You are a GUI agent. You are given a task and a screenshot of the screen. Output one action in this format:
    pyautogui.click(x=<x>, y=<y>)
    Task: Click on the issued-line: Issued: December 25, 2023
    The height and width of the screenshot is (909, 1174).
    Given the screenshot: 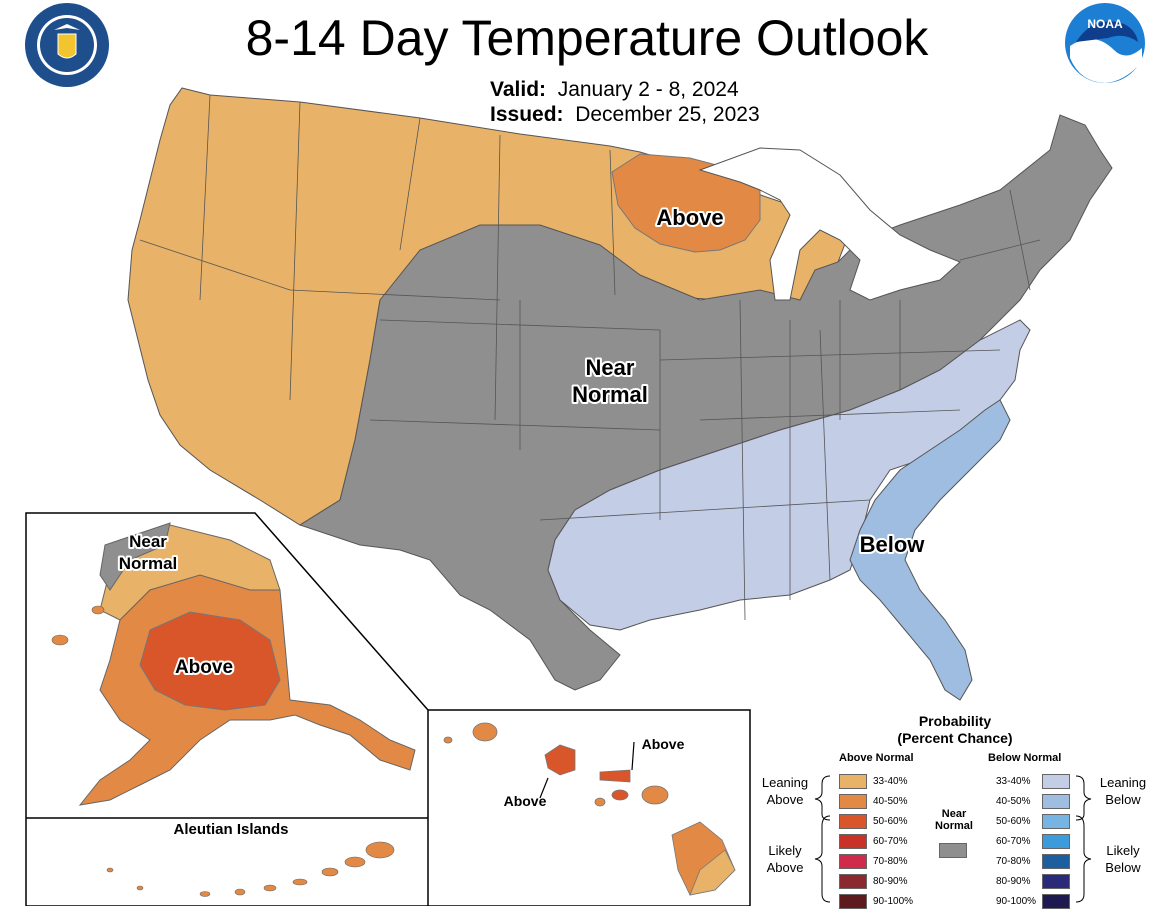 What is the action you would take?
    pyautogui.click(x=625, y=115)
    